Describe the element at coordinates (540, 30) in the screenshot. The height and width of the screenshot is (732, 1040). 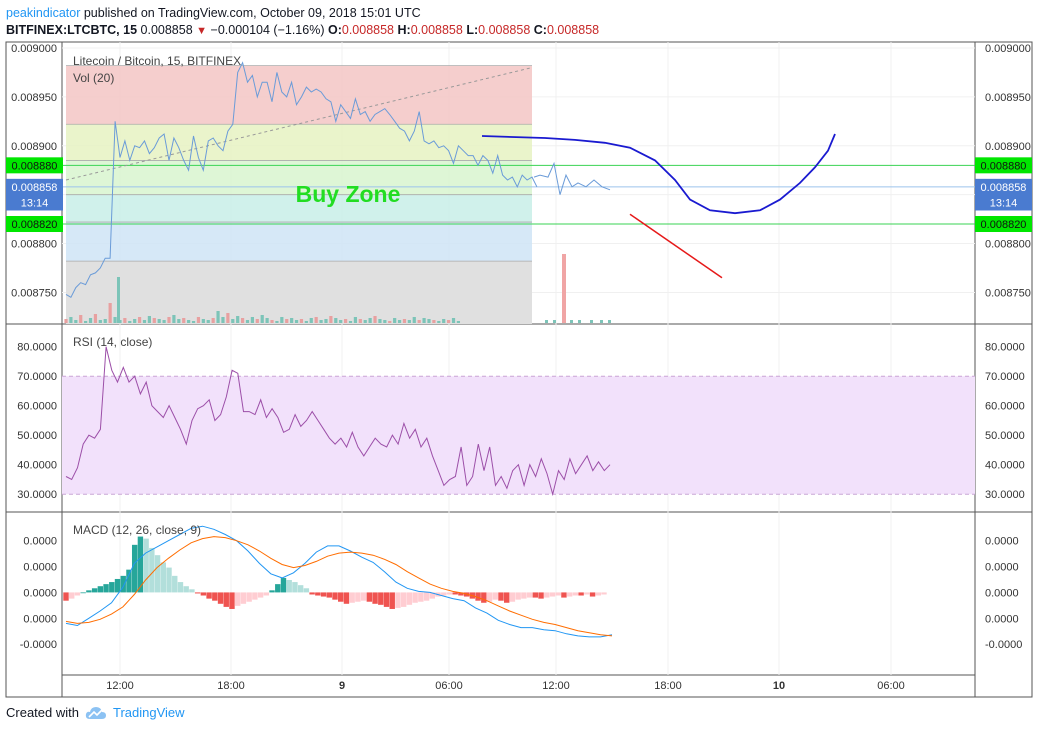
I see `close-label: C:` at that location.